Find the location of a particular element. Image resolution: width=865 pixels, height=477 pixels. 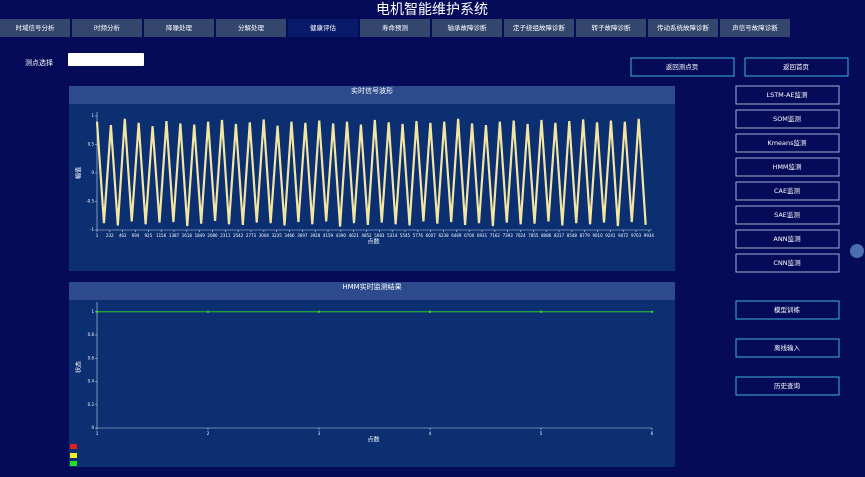

x-tick-label: 9703 is located at coordinates (636, 235).